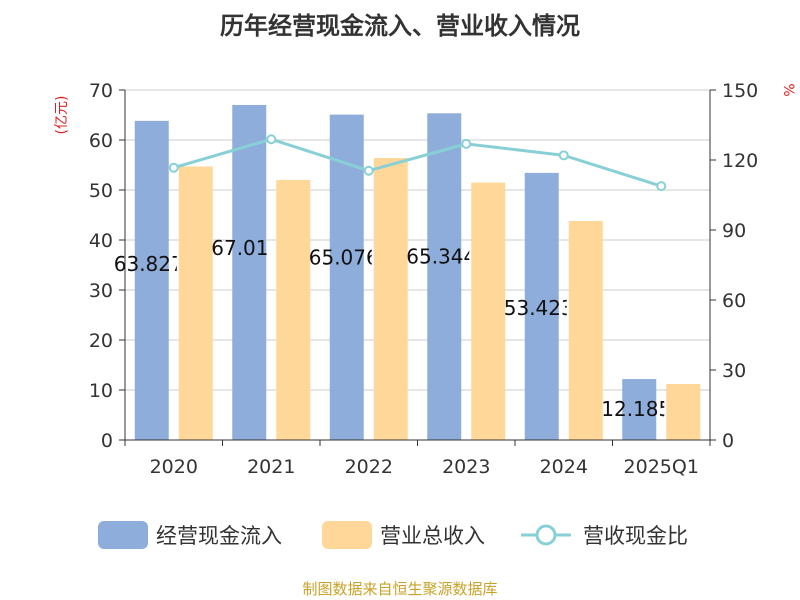 The image size is (800, 600). I want to click on left-tick-label: 70, so click(101, 91).